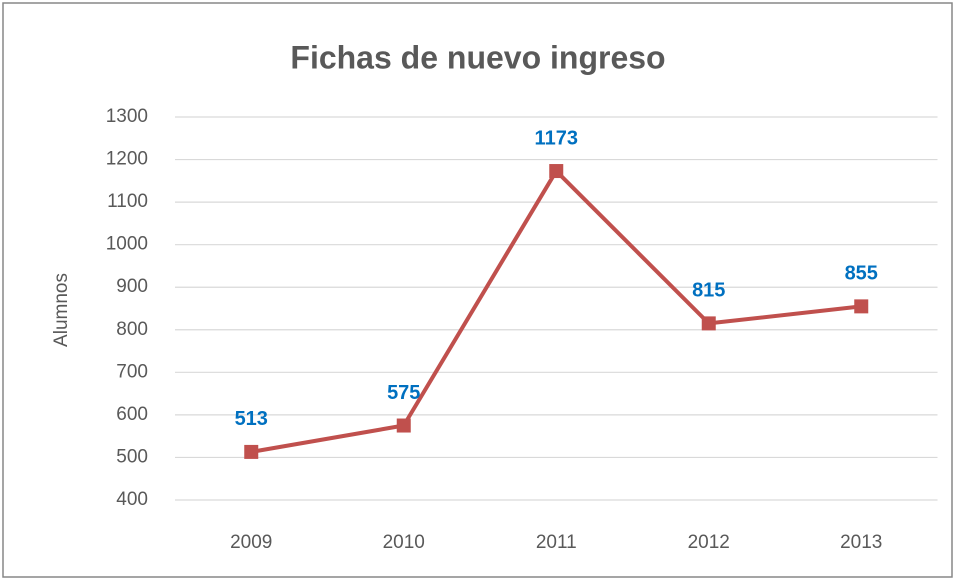 This screenshot has width=956, height=581. What do you see at coordinates (132, 286) in the screenshot?
I see `y-tick-label: 900` at bounding box center [132, 286].